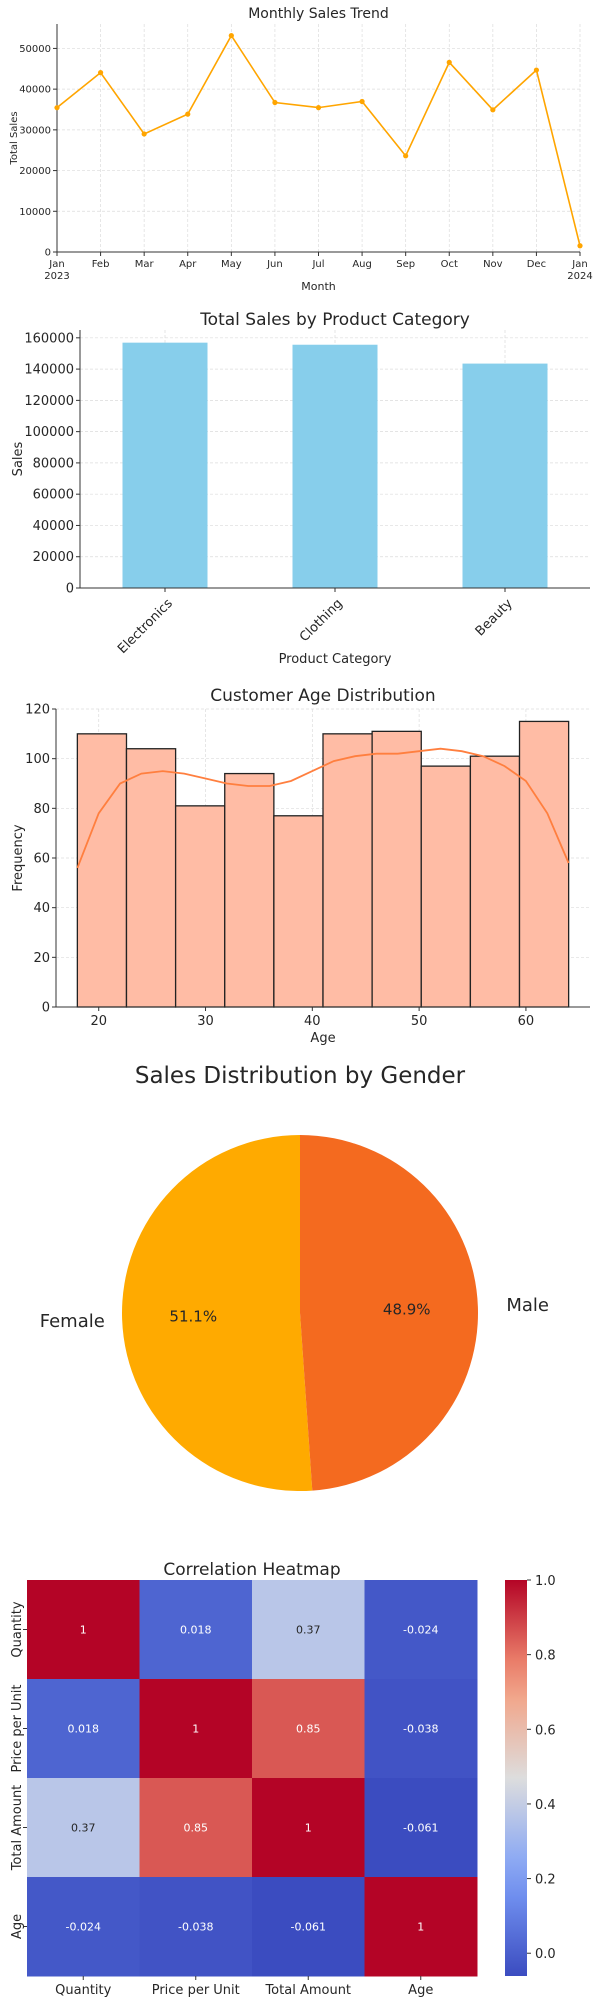 This screenshot has width=600, height=2000. What do you see at coordinates (317, 264) in the screenshot?
I see `x-tick-label: Jul` at bounding box center [317, 264].